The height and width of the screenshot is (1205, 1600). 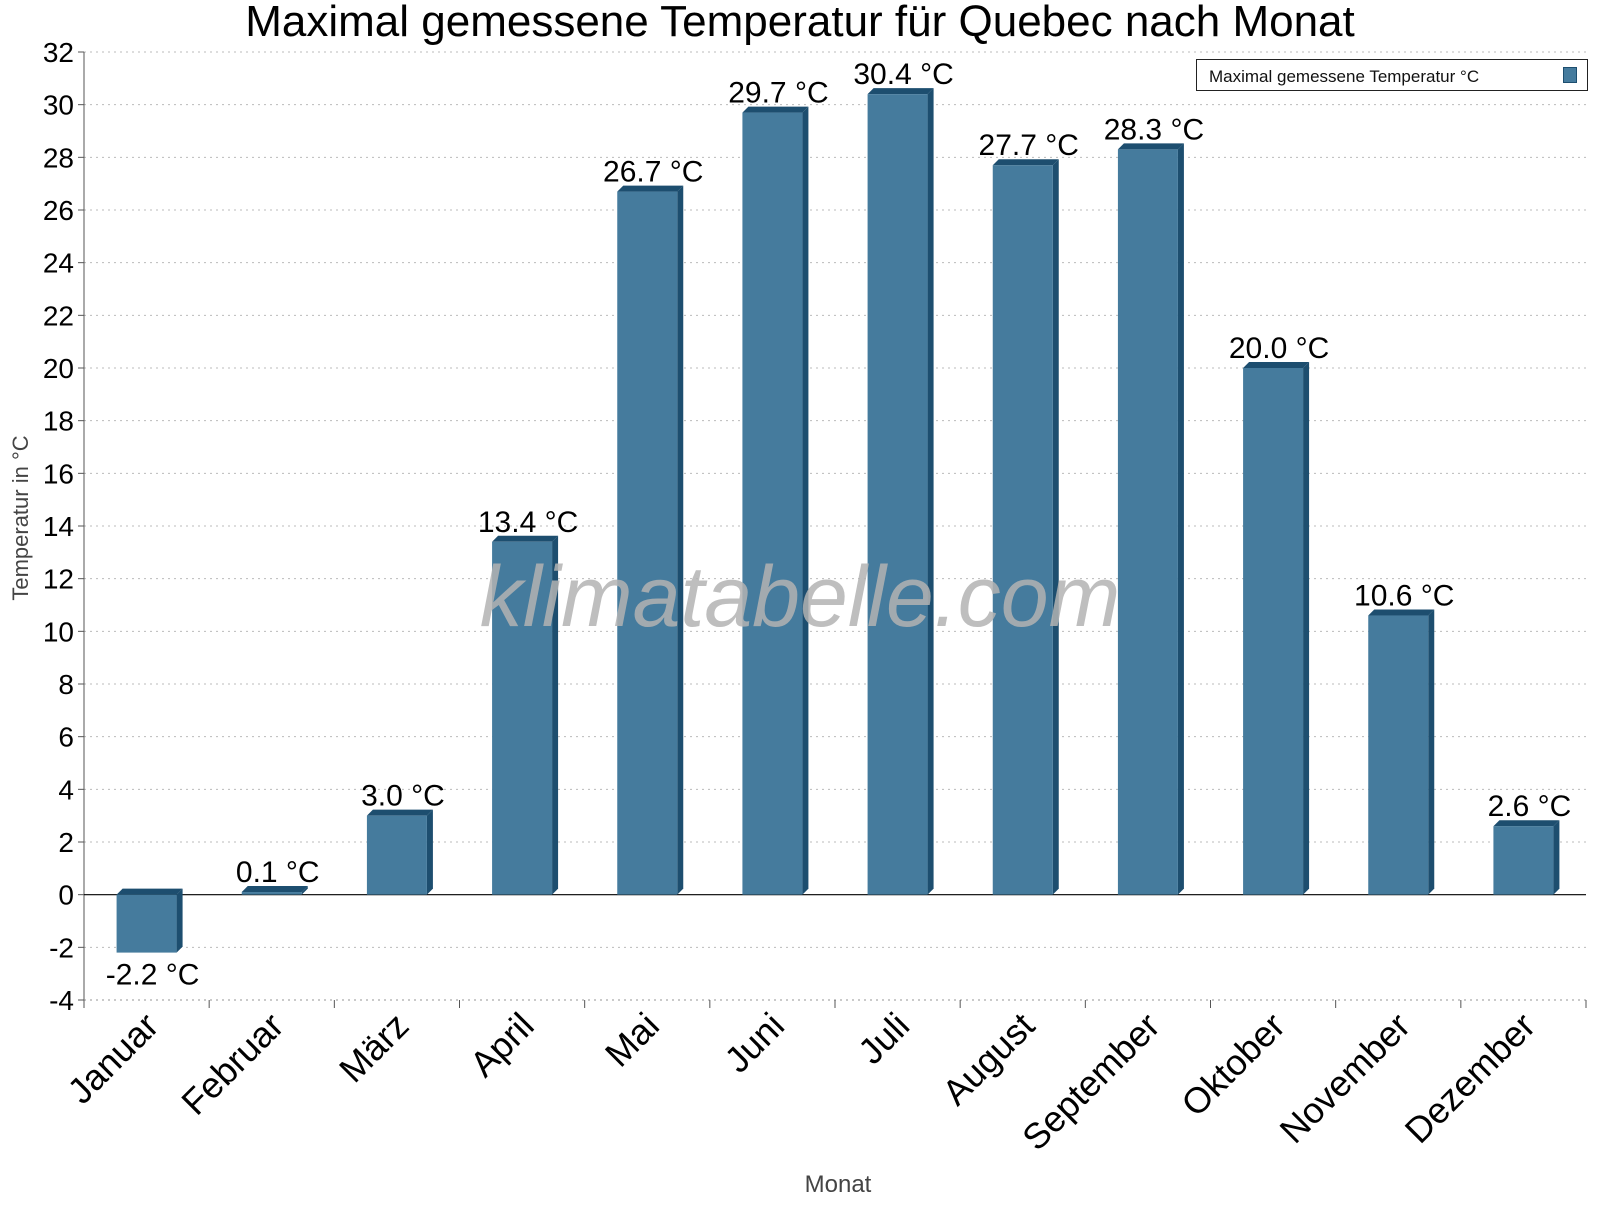 I want to click on data-label: 2.6 °C, so click(x=1530, y=806).